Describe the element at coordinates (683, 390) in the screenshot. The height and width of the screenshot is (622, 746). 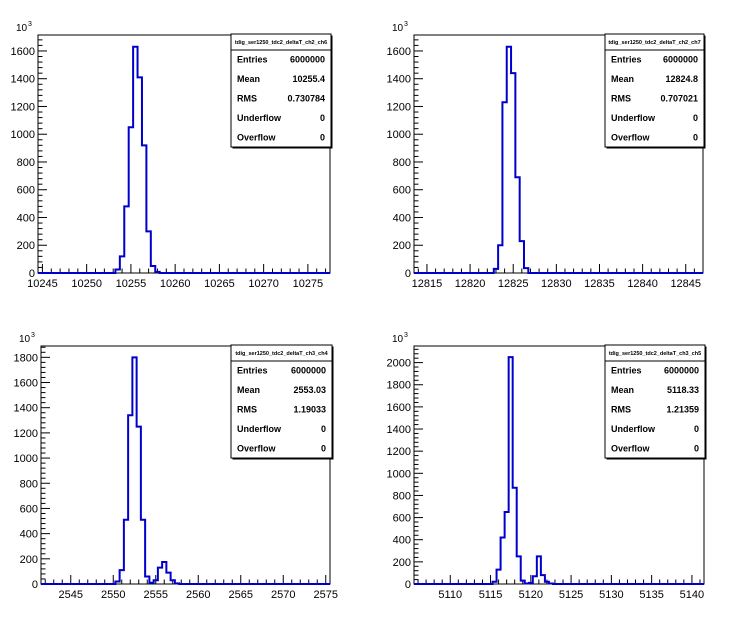
I see `stats-value: 5118.33` at that location.